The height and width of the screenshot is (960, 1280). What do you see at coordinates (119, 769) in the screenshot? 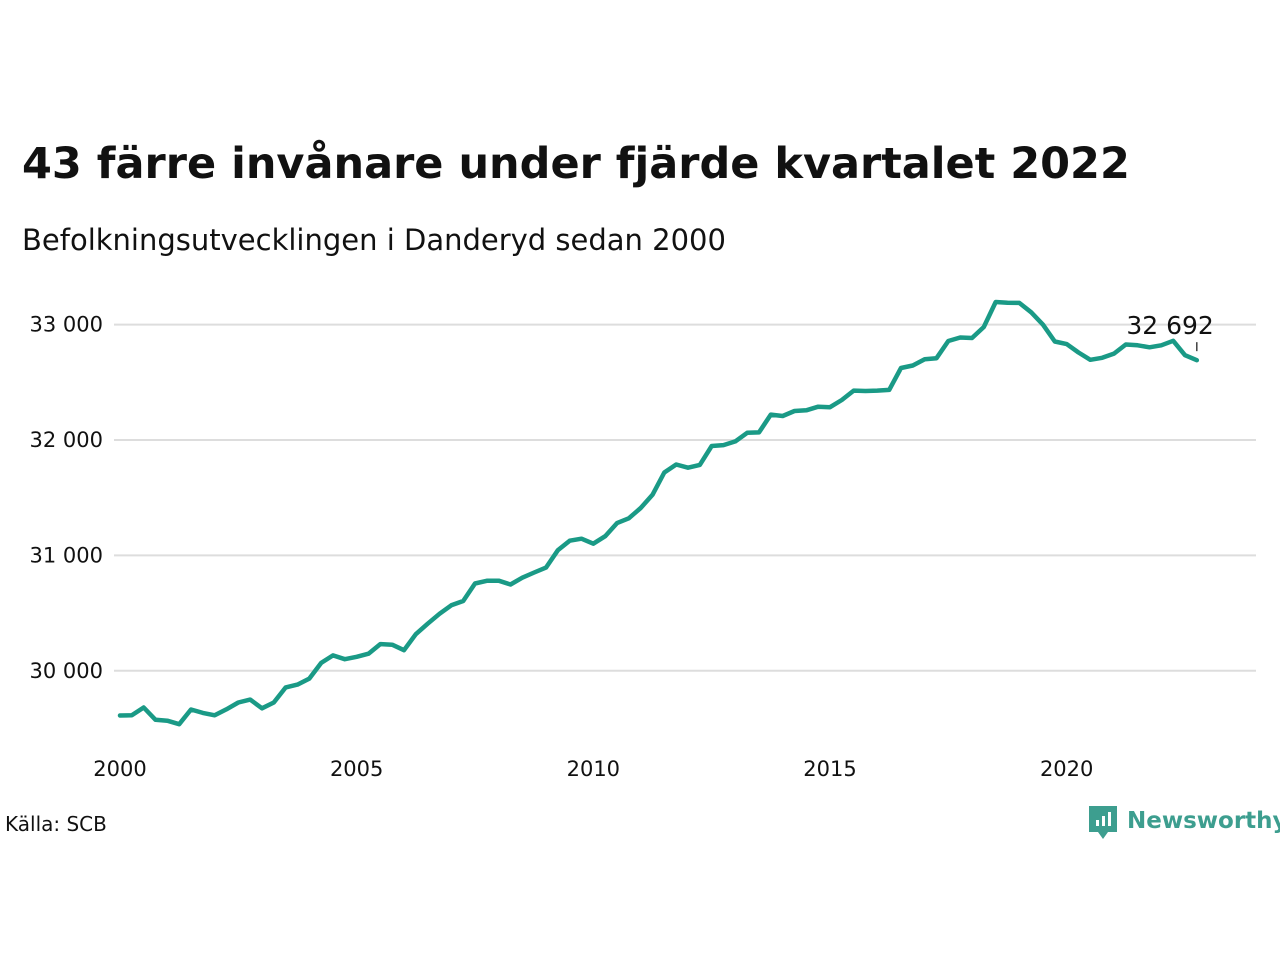
I see `x-tick-label: 2000` at bounding box center [119, 769].